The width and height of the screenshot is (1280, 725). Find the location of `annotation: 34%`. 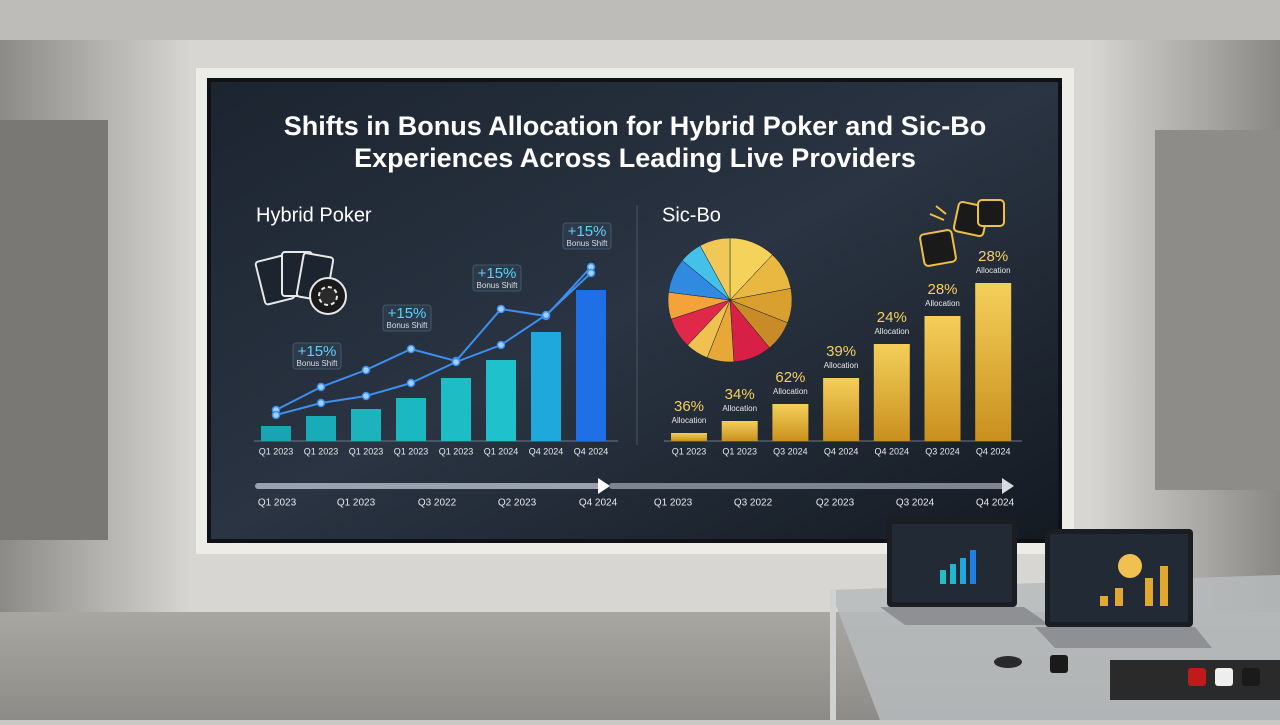

annotation: 34% is located at coordinates (740, 394).